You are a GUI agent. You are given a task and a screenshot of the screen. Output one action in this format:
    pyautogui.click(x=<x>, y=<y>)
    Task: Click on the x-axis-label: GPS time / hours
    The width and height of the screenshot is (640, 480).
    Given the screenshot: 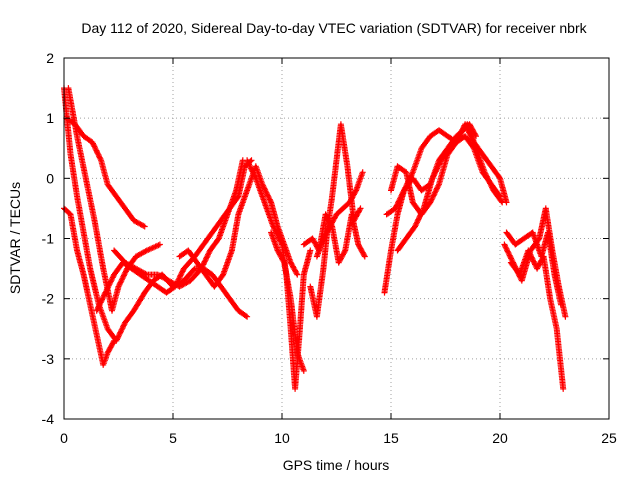 What is the action you would take?
    pyautogui.click(x=336, y=465)
    